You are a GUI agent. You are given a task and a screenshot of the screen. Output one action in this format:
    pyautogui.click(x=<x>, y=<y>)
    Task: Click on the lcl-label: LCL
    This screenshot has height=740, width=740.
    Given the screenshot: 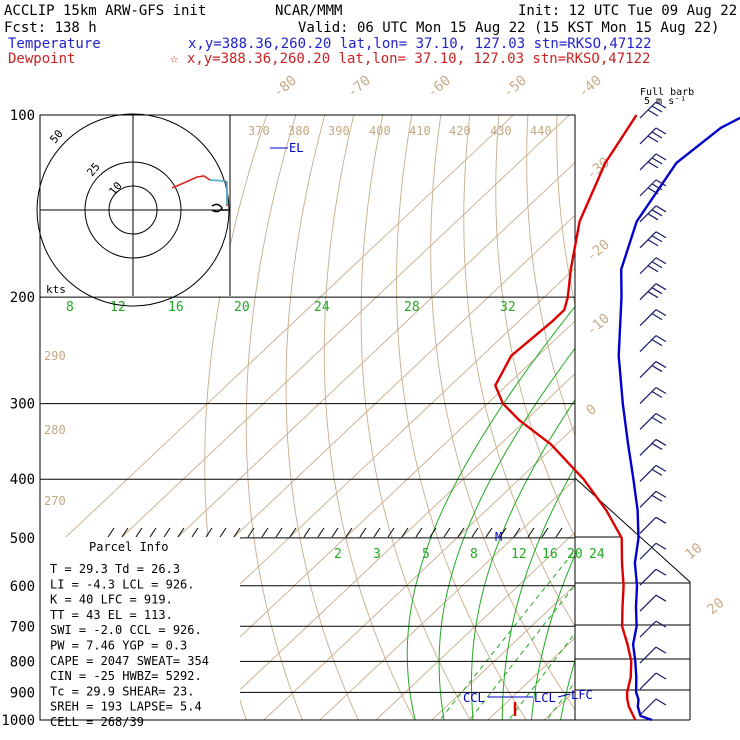 What is the action you would take?
    pyautogui.click(x=545, y=698)
    